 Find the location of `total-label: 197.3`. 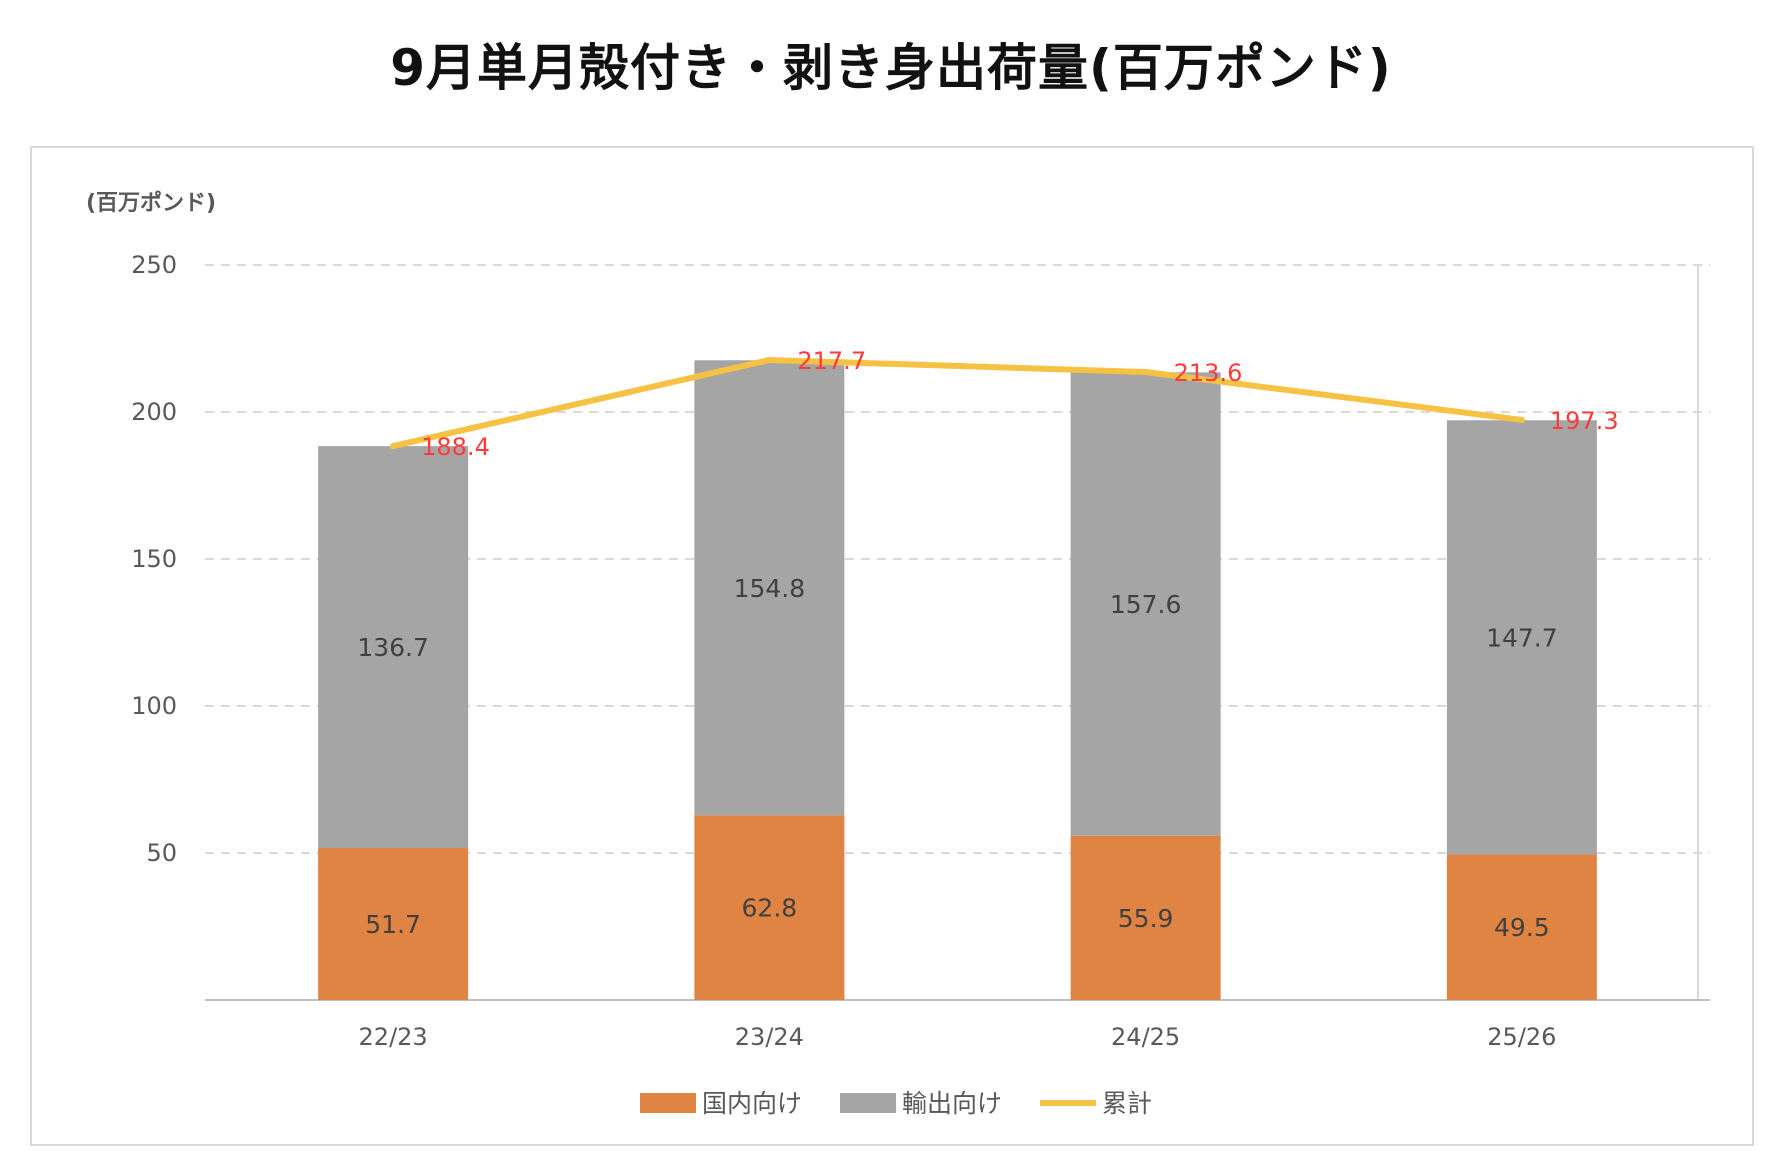

total-label: 197.3 is located at coordinates (1584, 421).